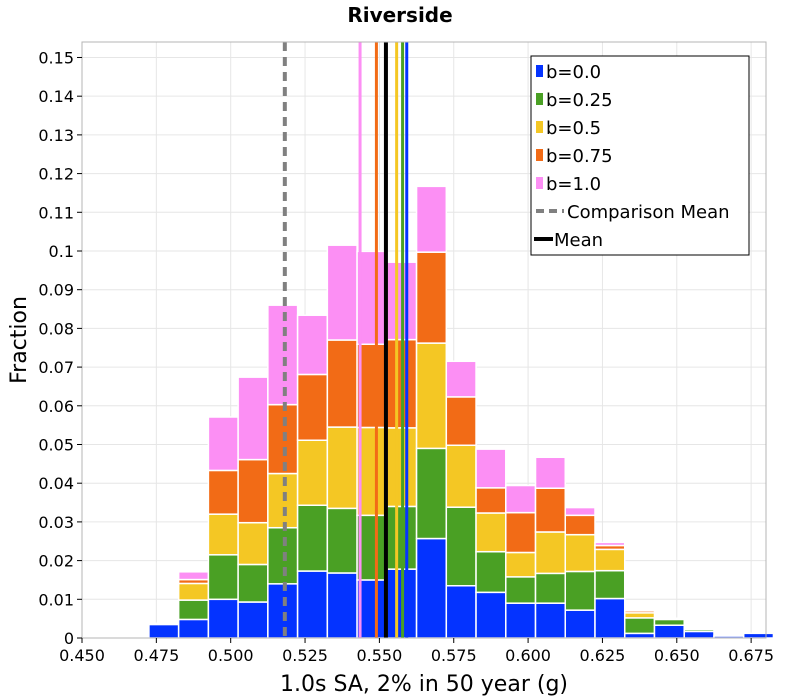  Describe the element at coordinates (550, 588) in the screenshot. I see `bar-b=0.25-bin-13` at that location.